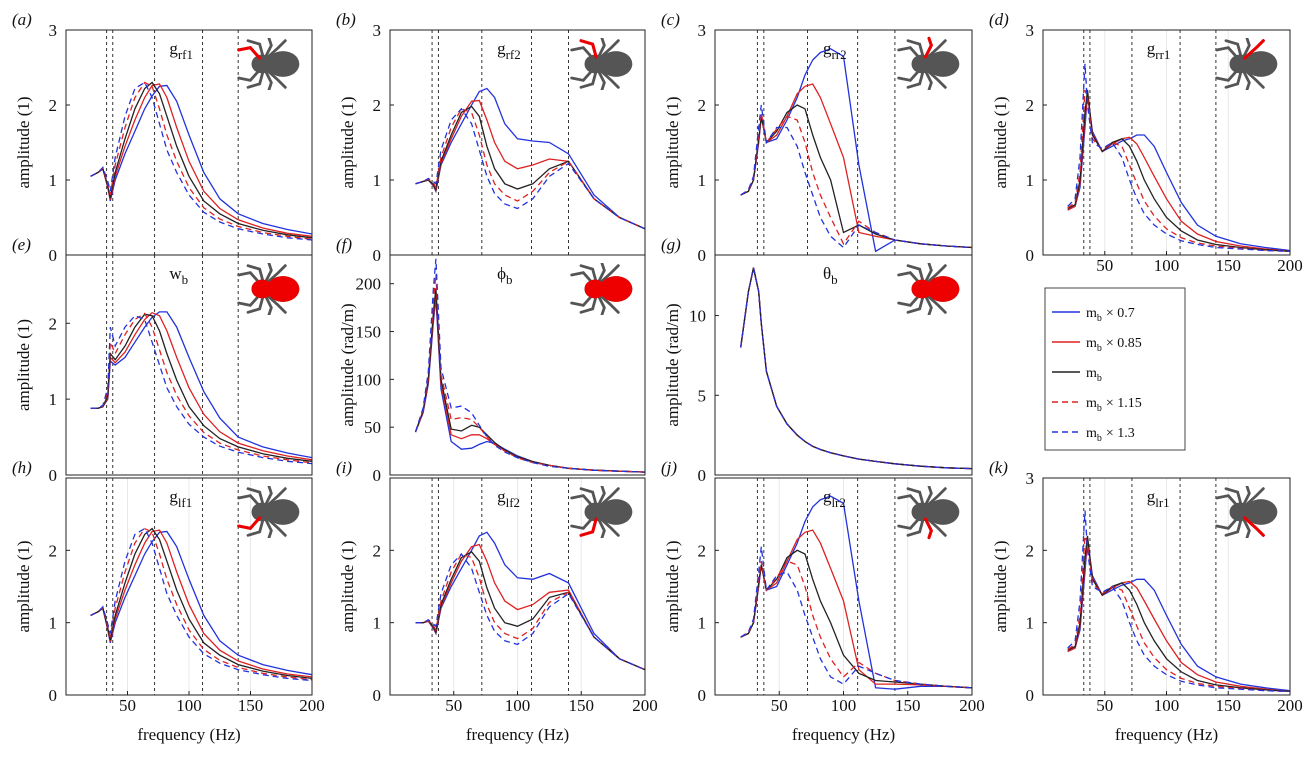 The image size is (1304, 757). I want to click on x-axis-label: frequency (Hz), so click(517, 734).